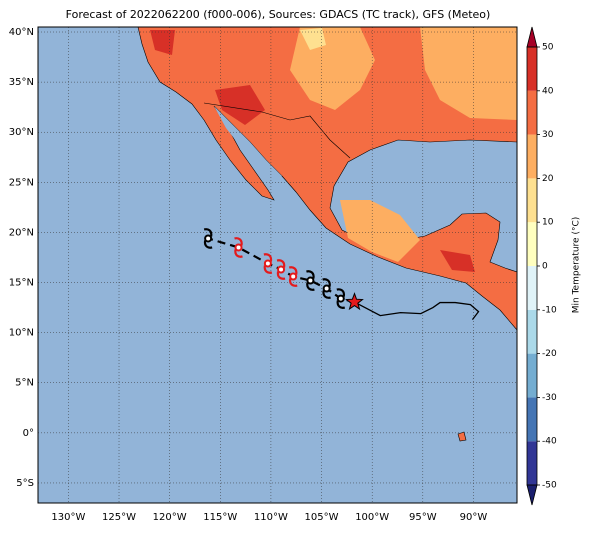 The image size is (592, 533). Describe the element at coordinates (24, 383) in the screenshot. I see `y-tick-label: 5°N` at that location.